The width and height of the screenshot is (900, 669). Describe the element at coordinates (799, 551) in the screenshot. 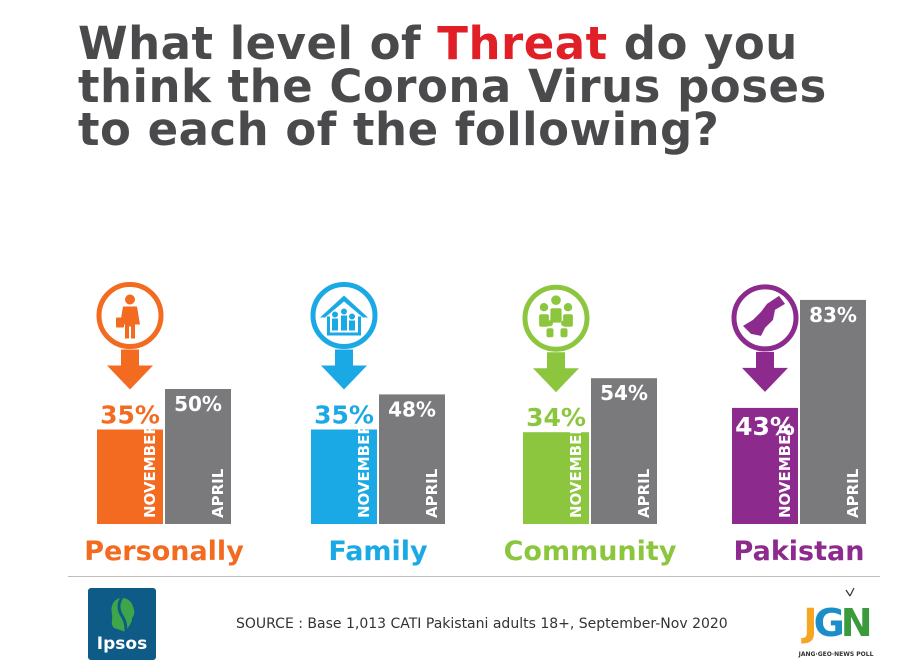

I see `category-label-pakistan: Pakistan` at that location.